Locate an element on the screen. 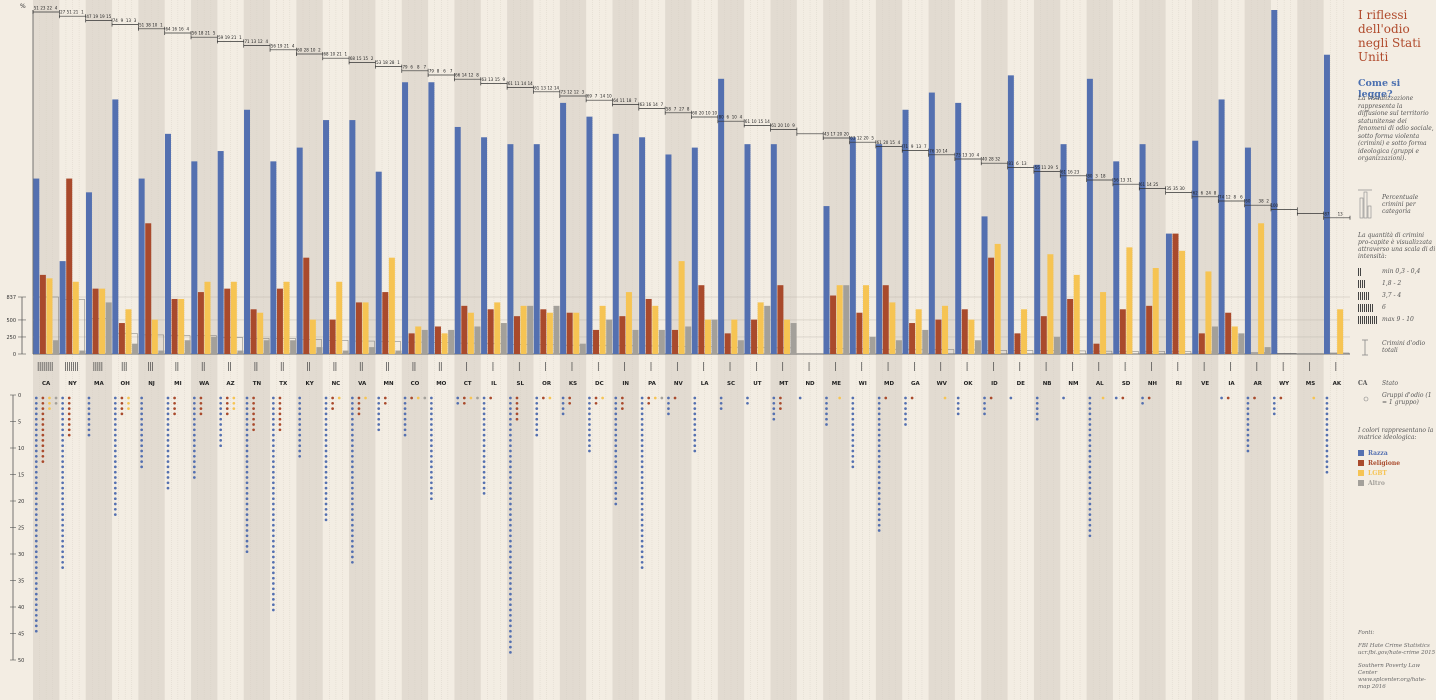 This screenshot has width=1436, height=700. pct-label: 5 is located at coordinates (214, 33).